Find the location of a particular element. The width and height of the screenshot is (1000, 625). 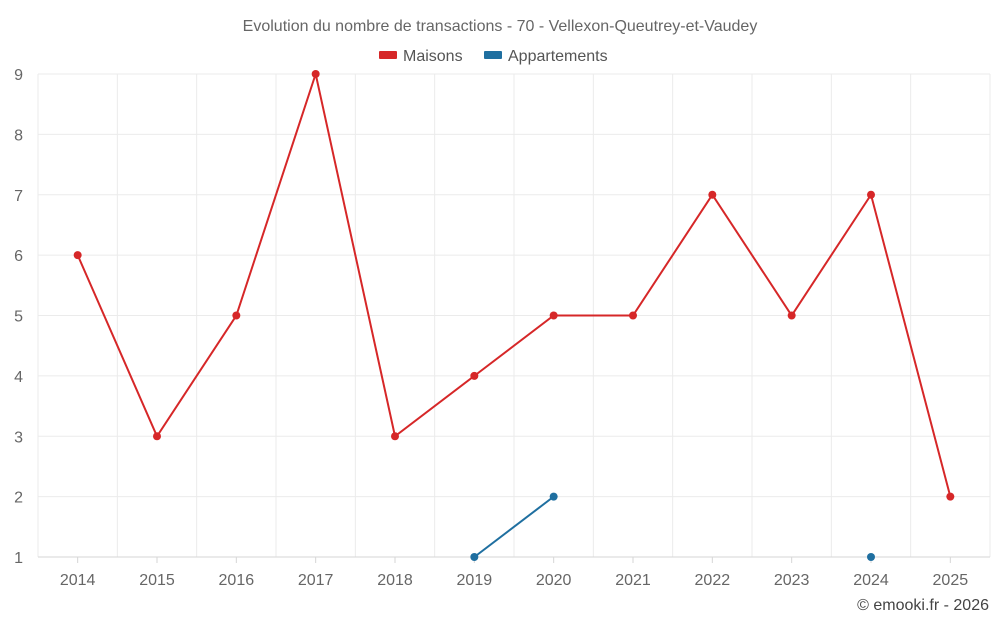

y-tick-label: 2 is located at coordinates (18, 498).